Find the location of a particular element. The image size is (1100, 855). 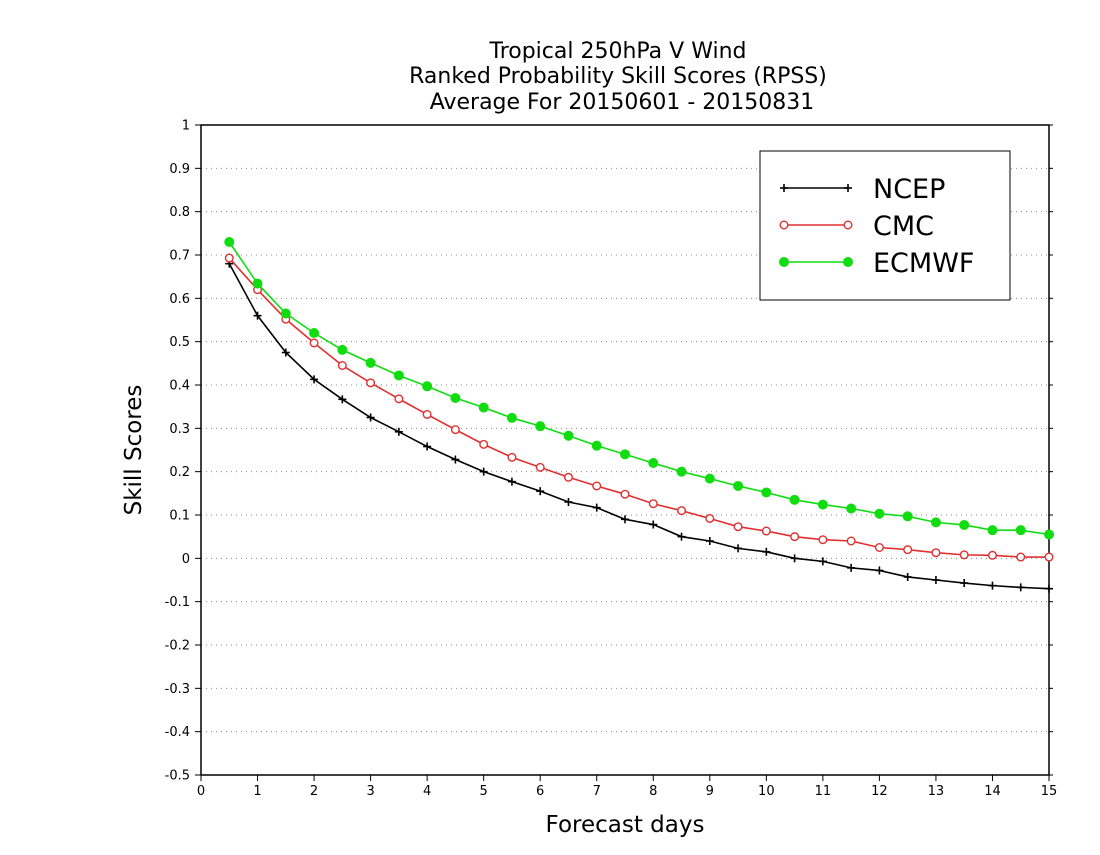

legend-marker-start-cmc is located at coordinates (784, 225).